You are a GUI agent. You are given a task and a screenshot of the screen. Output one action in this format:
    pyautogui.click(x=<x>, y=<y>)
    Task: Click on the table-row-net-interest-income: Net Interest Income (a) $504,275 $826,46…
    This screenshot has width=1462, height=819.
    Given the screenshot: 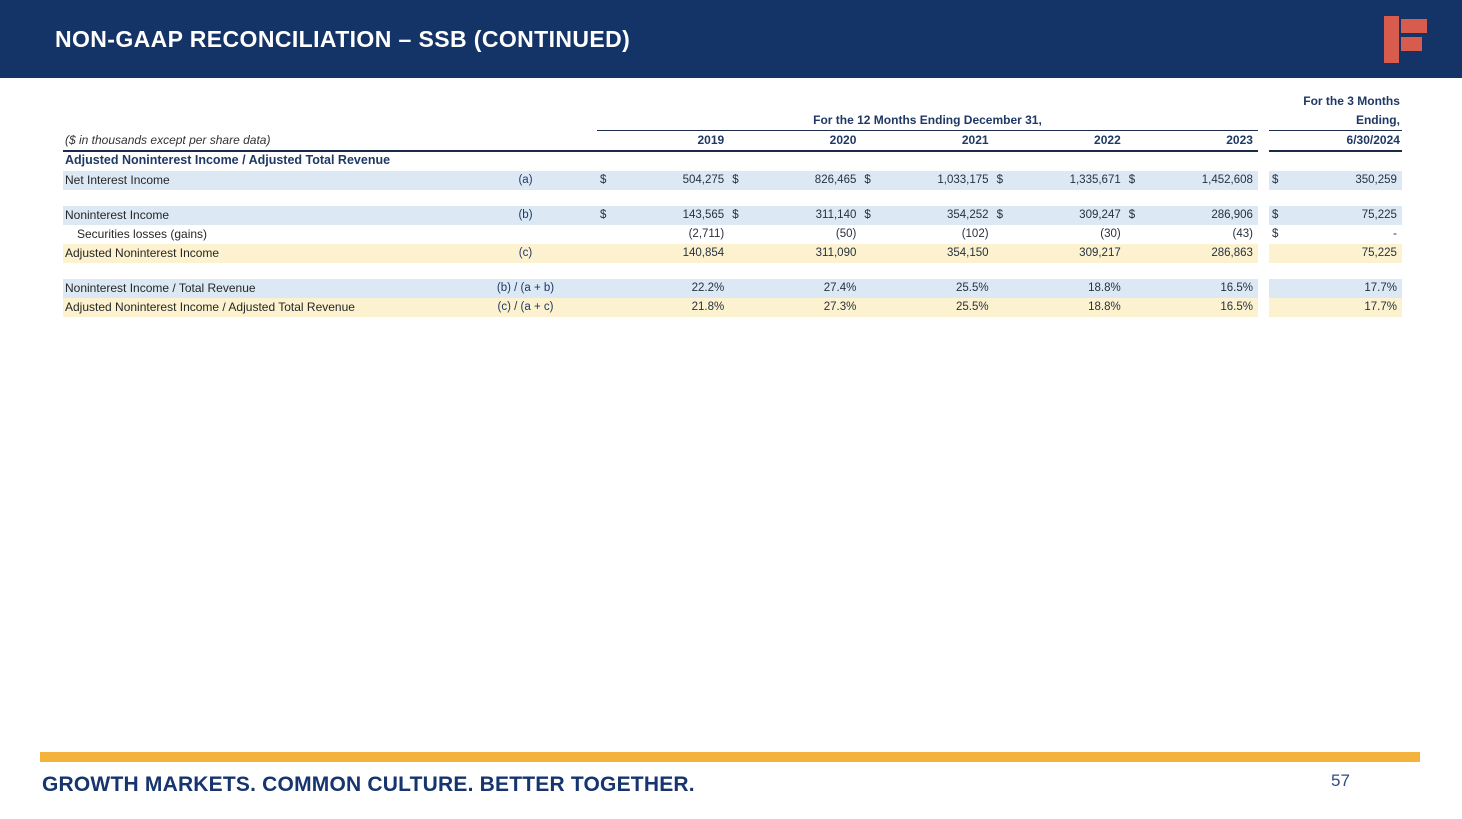 What is the action you would take?
    pyautogui.click(x=732, y=180)
    